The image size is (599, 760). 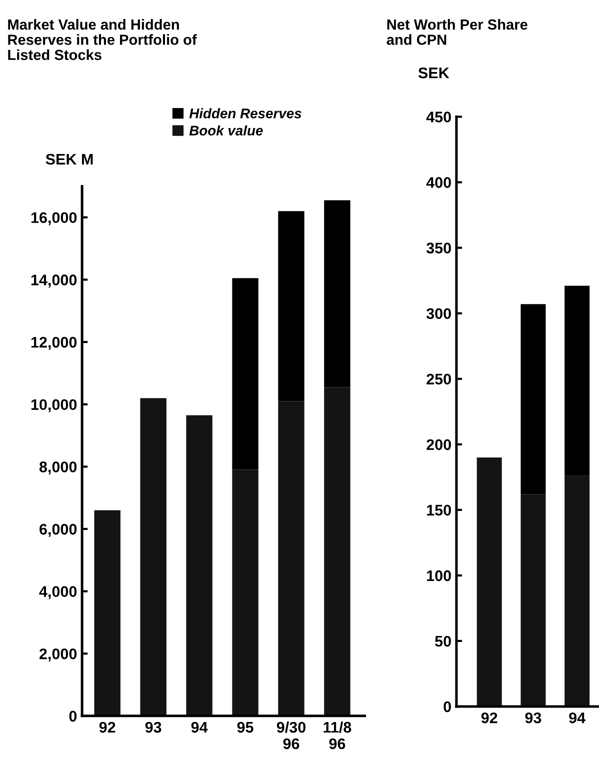 I want to click on x-tick-label: 95, so click(x=245, y=727).